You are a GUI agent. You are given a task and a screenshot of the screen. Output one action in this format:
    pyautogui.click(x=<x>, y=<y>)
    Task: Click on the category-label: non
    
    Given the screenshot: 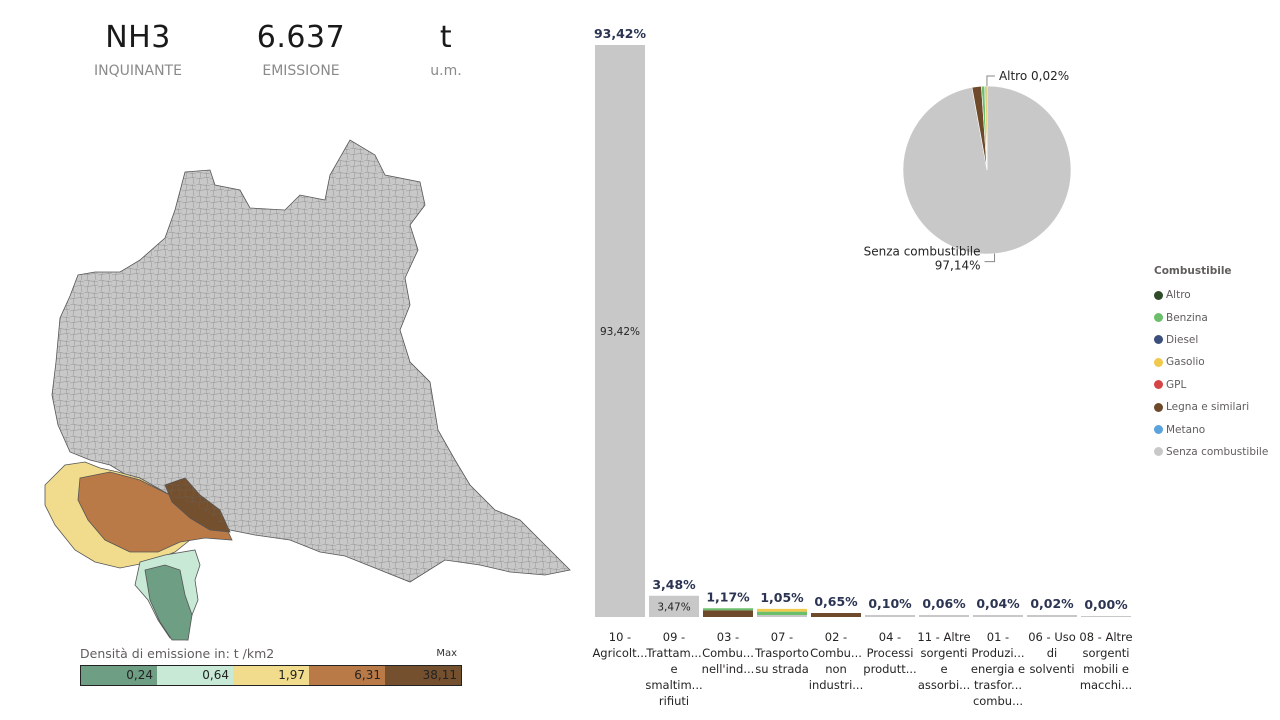 What is the action you would take?
    pyautogui.click(x=836, y=669)
    